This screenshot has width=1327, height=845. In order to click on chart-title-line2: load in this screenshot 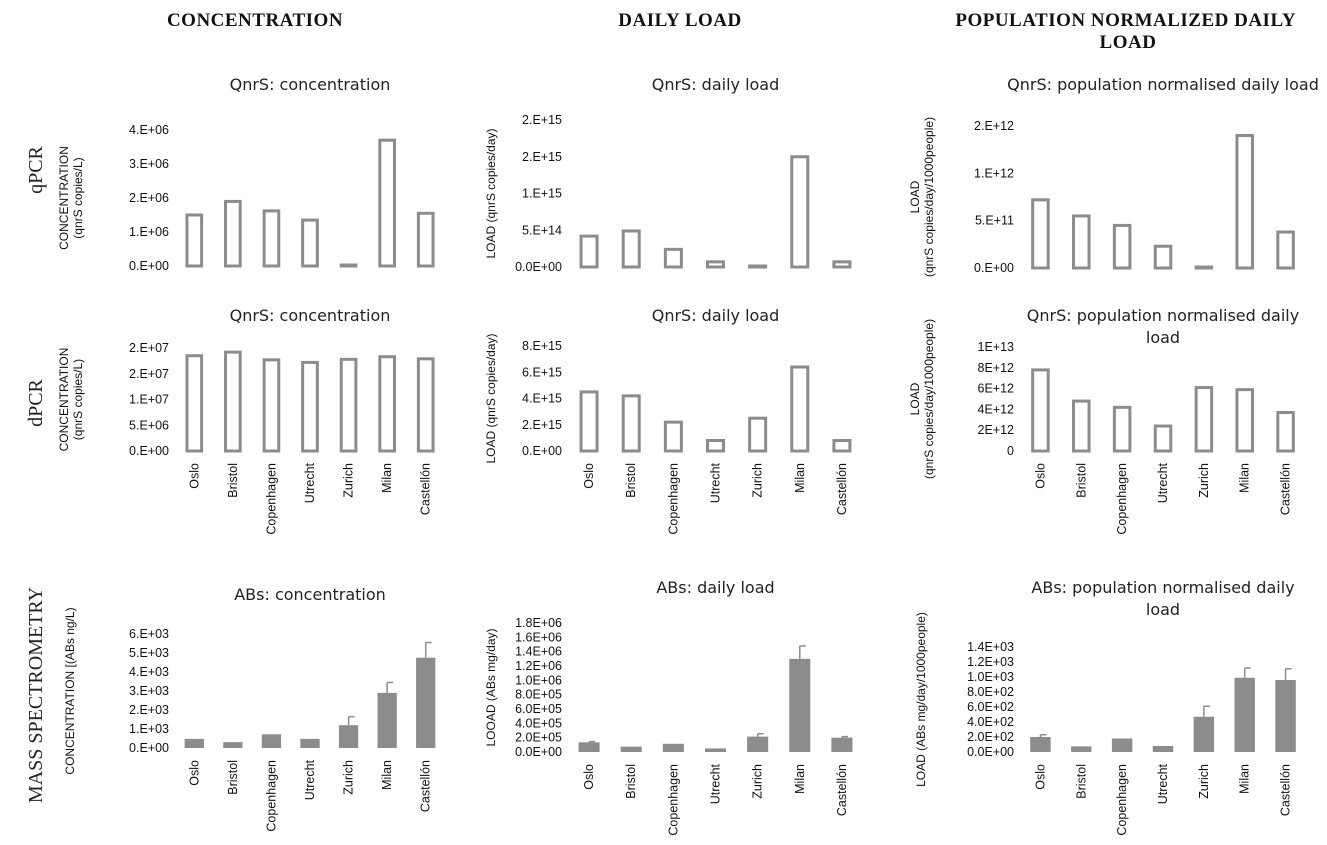, I will do `click(1163, 337)`.